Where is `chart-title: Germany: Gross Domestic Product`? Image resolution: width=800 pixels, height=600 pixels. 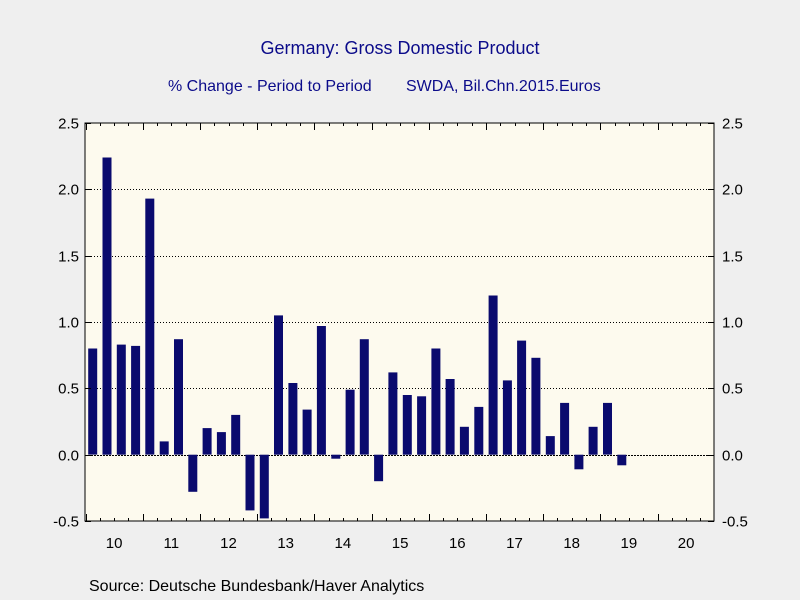
chart-title: Germany: Gross Domestic Product is located at coordinates (400, 48).